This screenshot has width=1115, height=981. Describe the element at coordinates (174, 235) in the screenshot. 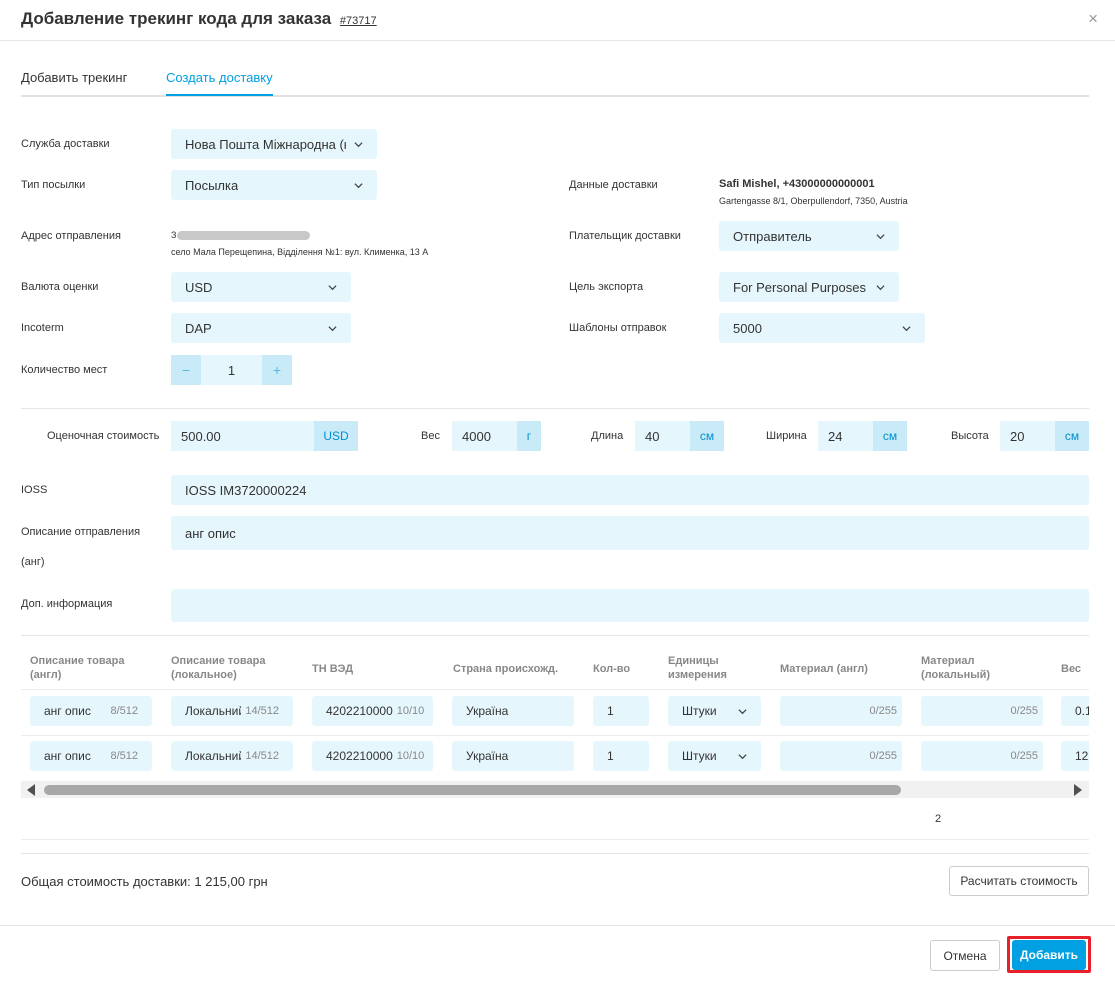

I see `sender-address-first-char: З` at that location.